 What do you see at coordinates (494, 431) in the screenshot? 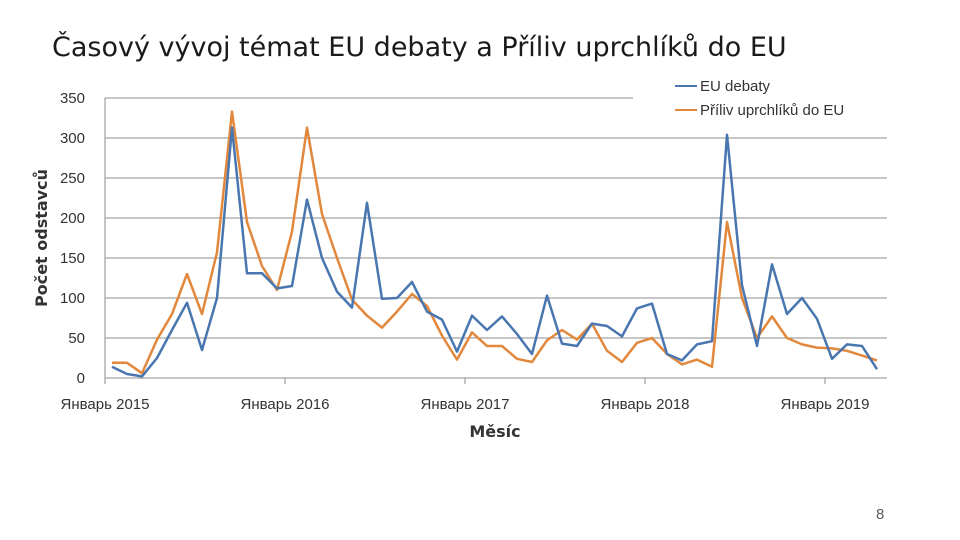
I see `x-axis-title: Měsíc` at bounding box center [494, 431].